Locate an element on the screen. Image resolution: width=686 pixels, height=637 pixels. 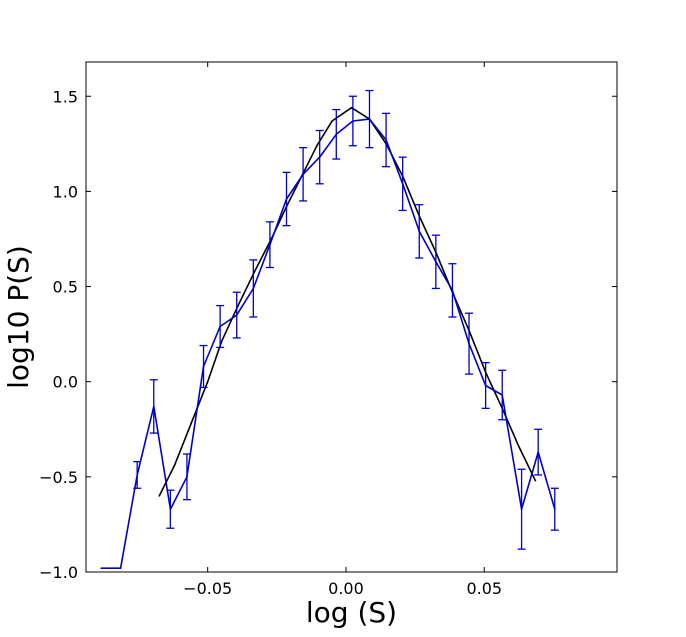
y-tick-label: 0.5 is located at coordinates (65, 287).